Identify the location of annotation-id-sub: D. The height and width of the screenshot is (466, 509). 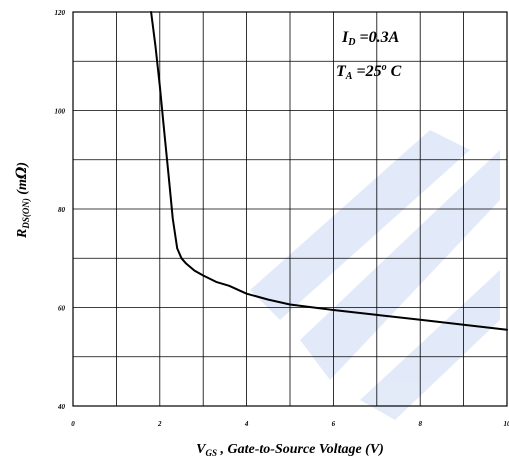
(351, 42).